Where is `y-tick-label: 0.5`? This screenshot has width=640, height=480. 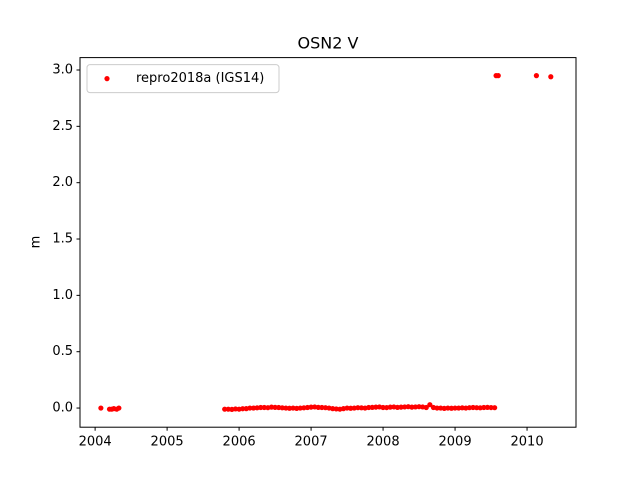
y-tick-label: 0.5 is located at coordinates (62, 351).